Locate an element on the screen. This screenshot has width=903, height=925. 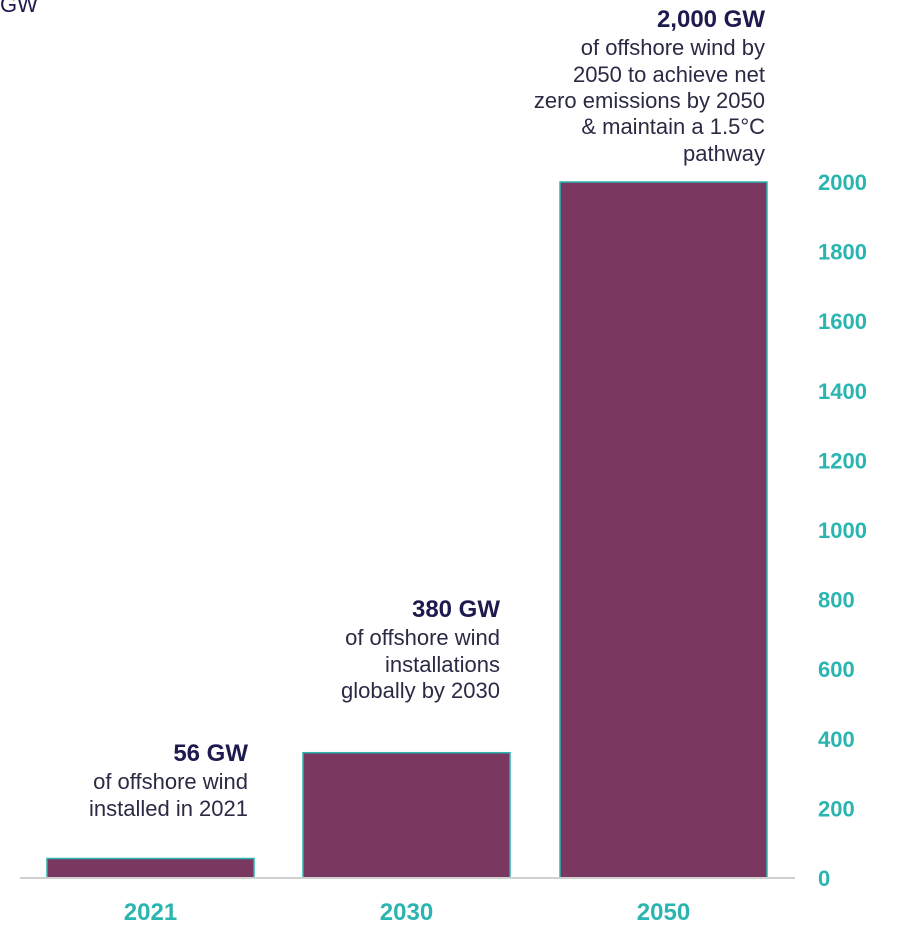
y-tick-label: 1800 is located at coordinates (842, 252).